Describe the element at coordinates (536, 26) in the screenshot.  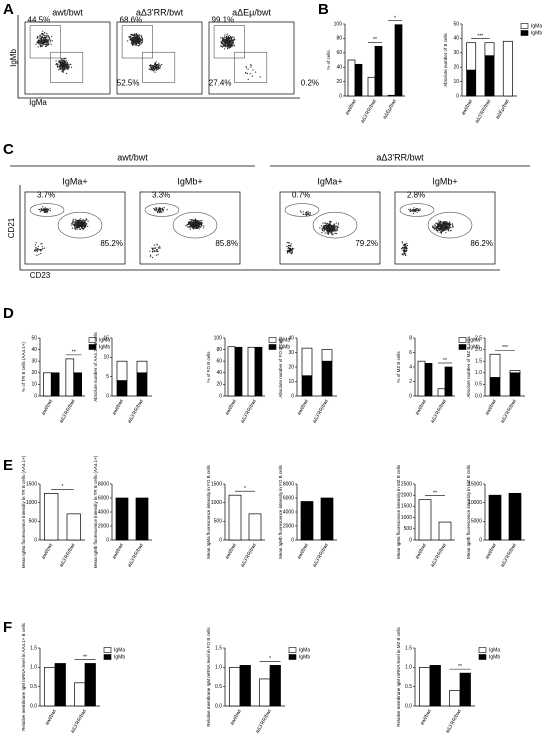
I see `legend-label: IgMa` at that location.